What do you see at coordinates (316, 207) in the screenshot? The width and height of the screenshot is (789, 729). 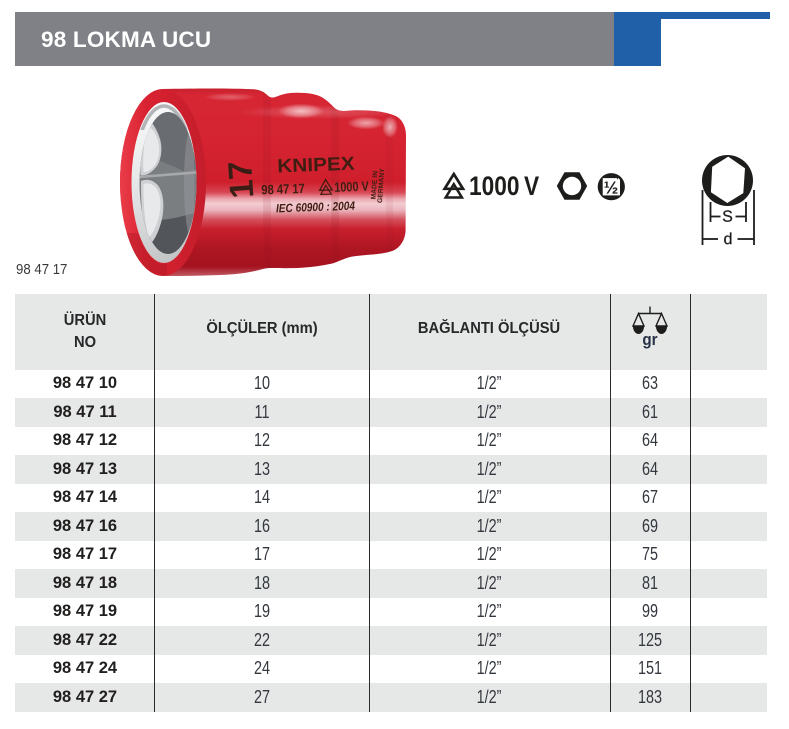 I see `svg-text: IEC 60900 : 2004` at bounding box center [316, 207].